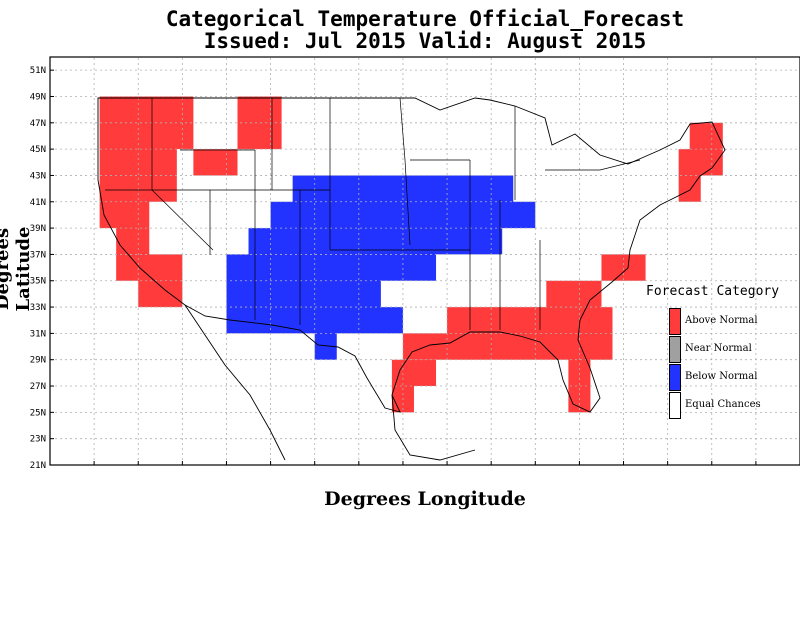  Describe the element at coordinates (38, 97) in the screenshot. I see `lat-tick-label: 49N` at that location.